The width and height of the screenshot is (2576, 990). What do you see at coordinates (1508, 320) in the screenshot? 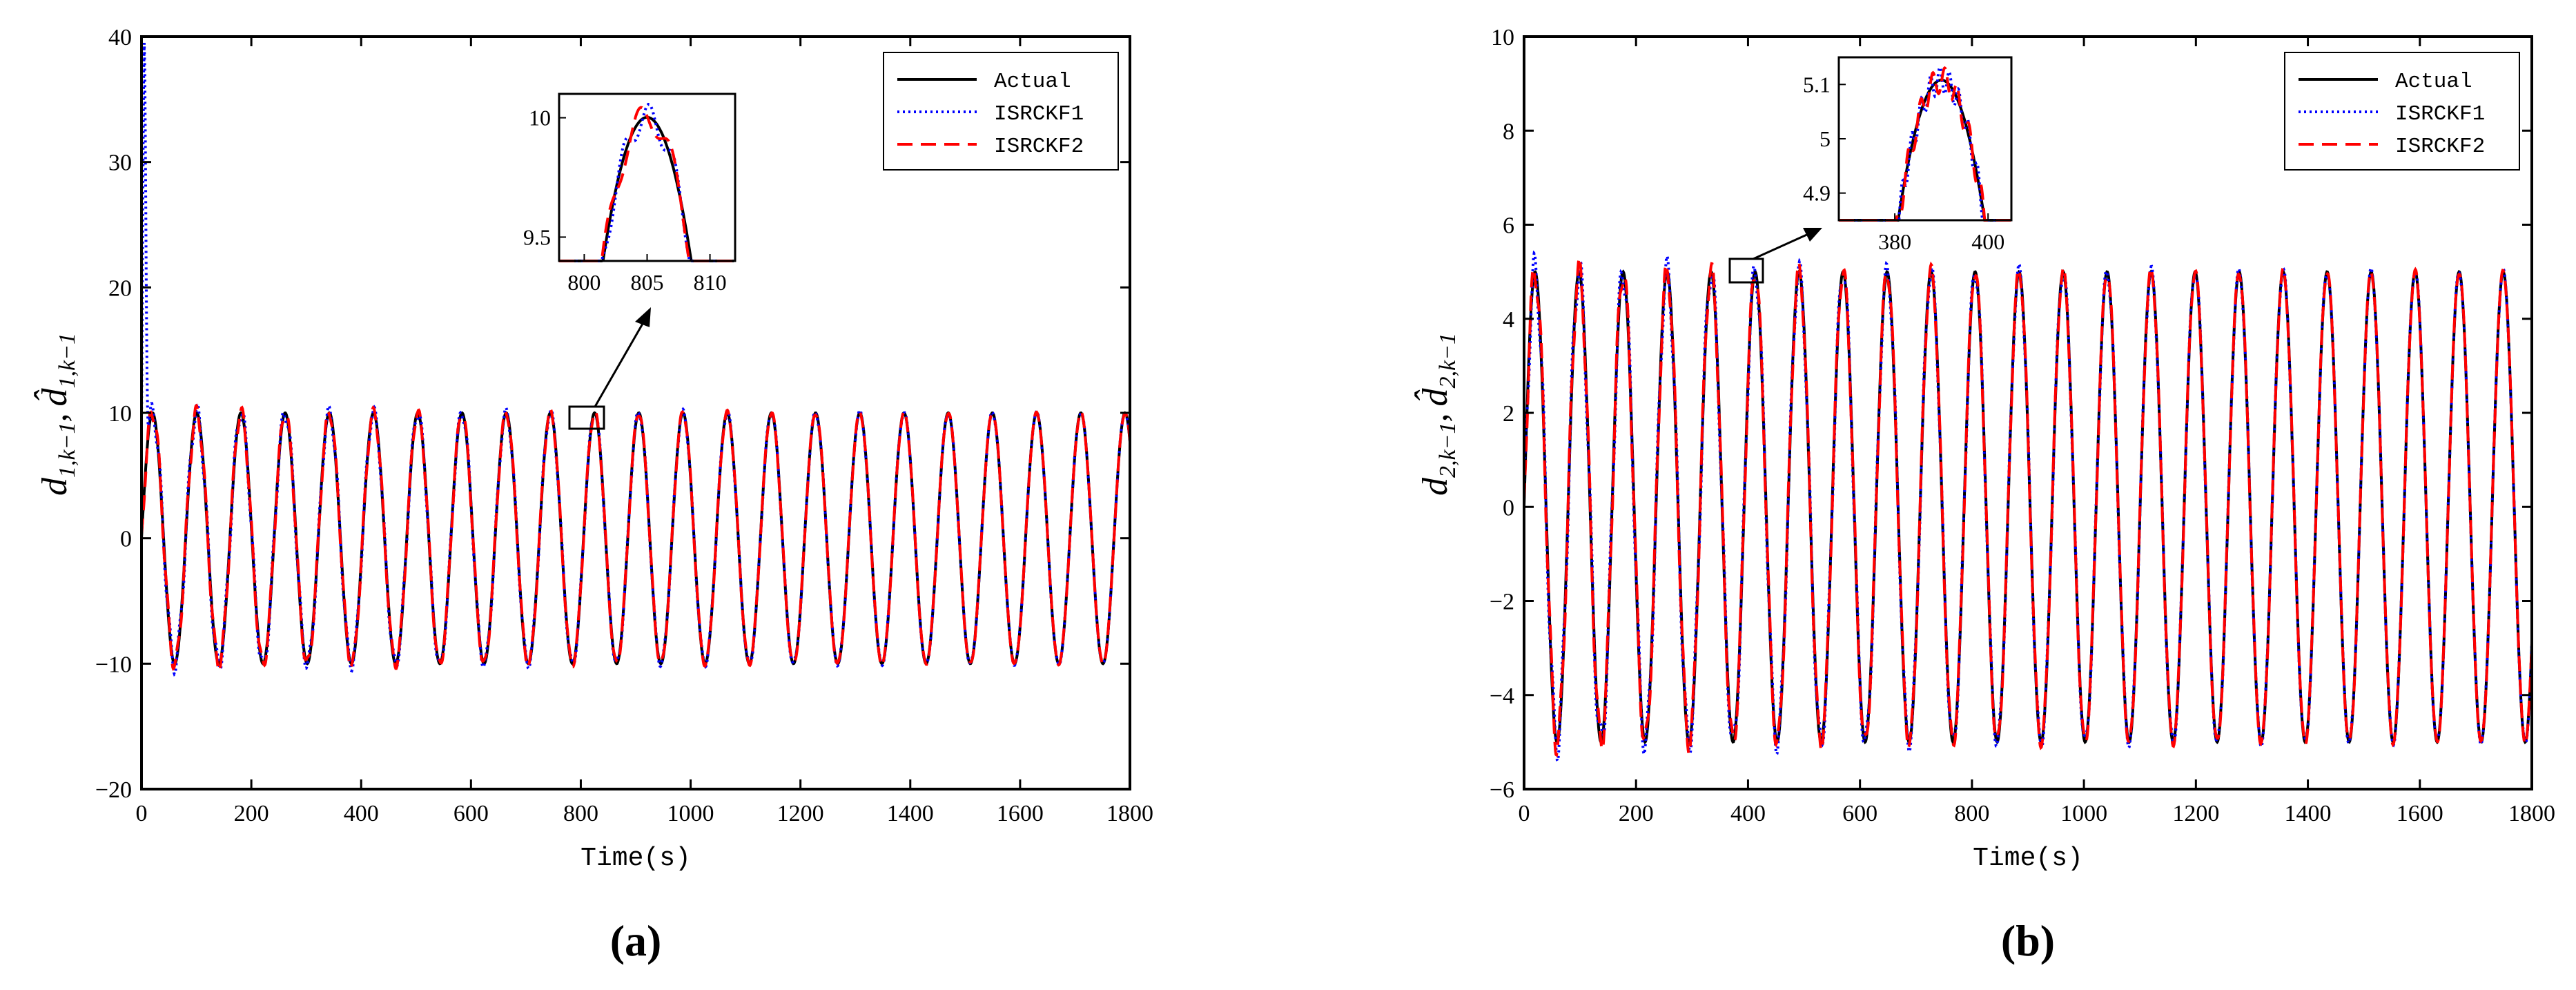
I see `ytick-label: 4` at bounding box center [1508, 320].